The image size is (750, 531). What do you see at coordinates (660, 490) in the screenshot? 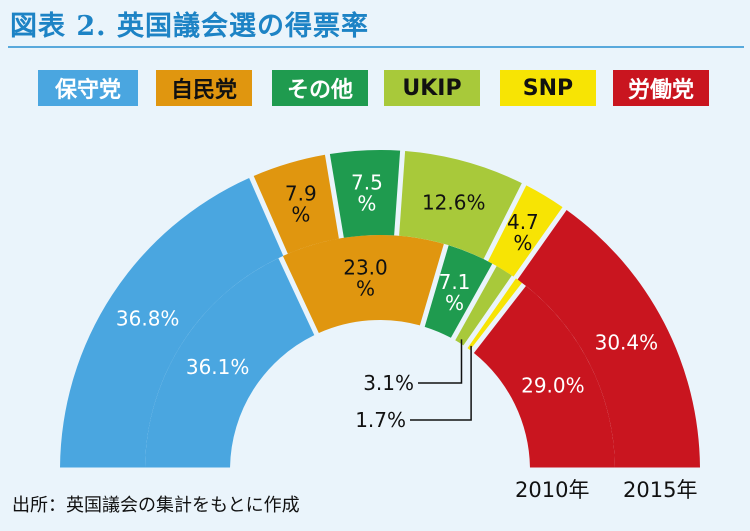
I see `year-label-2015: 2015年` at bounding box center [660, 490].